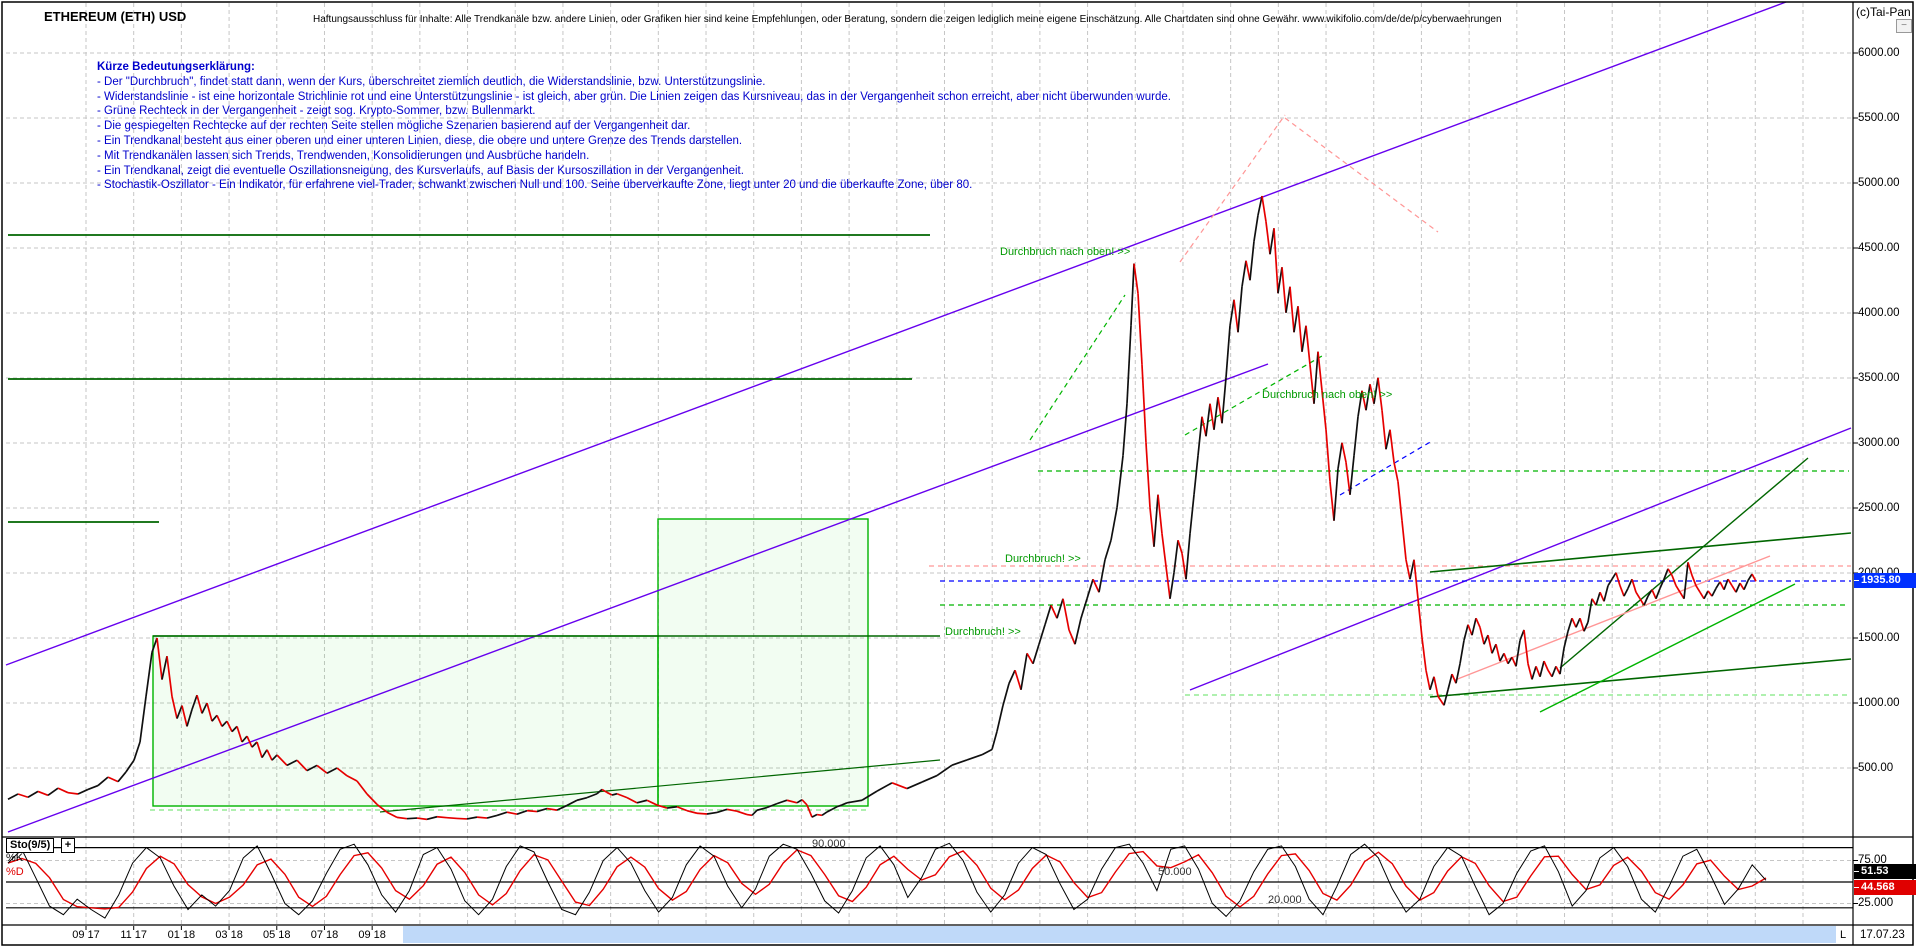 The width and height of the screenshot is (1916, 948). What do you see at coordinates (181, 935) in the screenshot?
I see `date-tick-label: 01 18` at bounding box center [181, 935].